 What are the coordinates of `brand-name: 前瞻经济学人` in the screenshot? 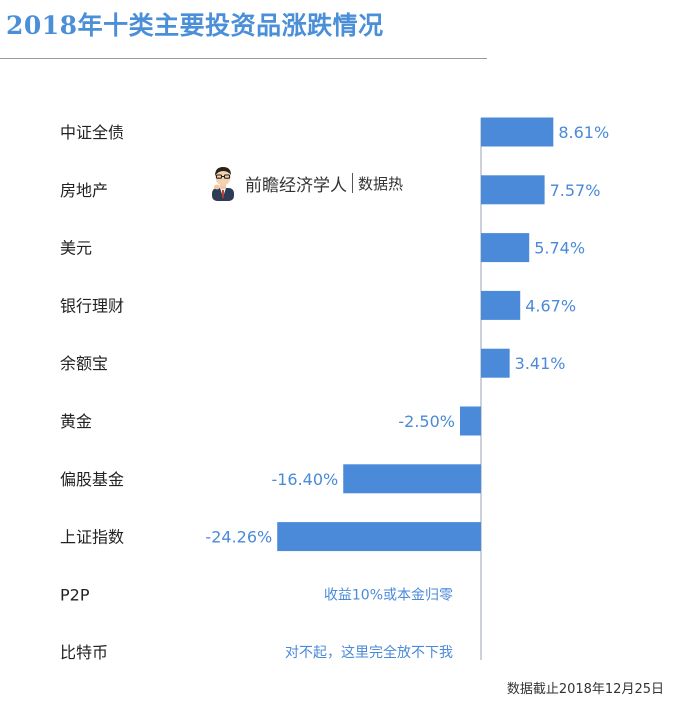 It's located at (296, 185).